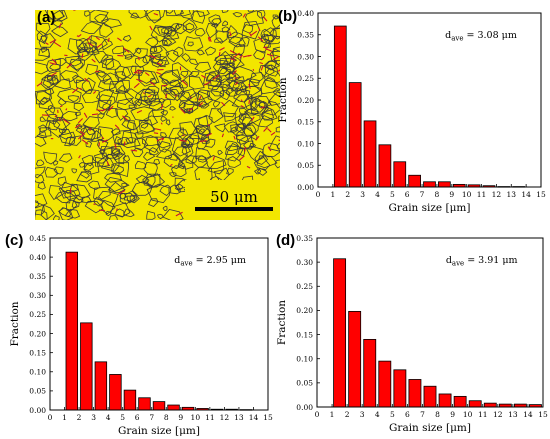 The width and height of the screenshot is (550, 439). I want to click on panel-label-c: (c), so click(14, 240).